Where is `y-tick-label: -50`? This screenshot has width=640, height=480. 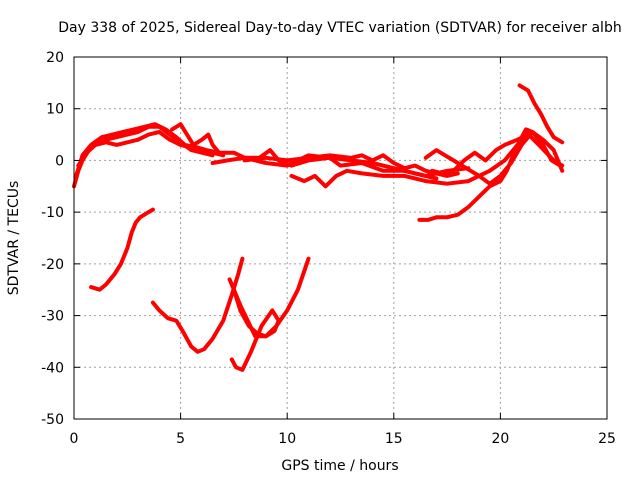 y-tick-label: -50 is located at coordinates (52, 420).